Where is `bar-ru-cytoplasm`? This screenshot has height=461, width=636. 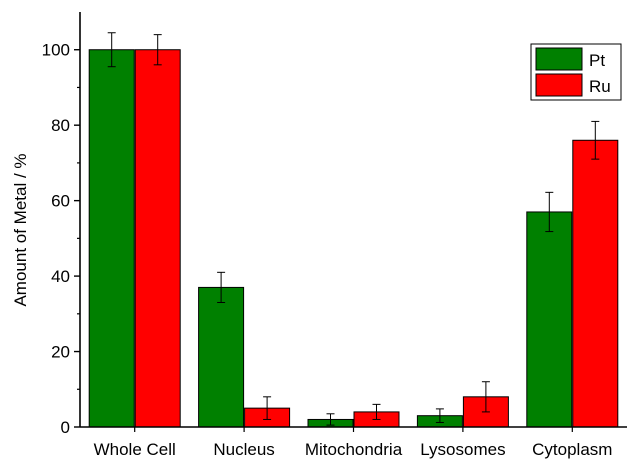 bar-ru-cytoplasm is located at coordinates (595, 283).